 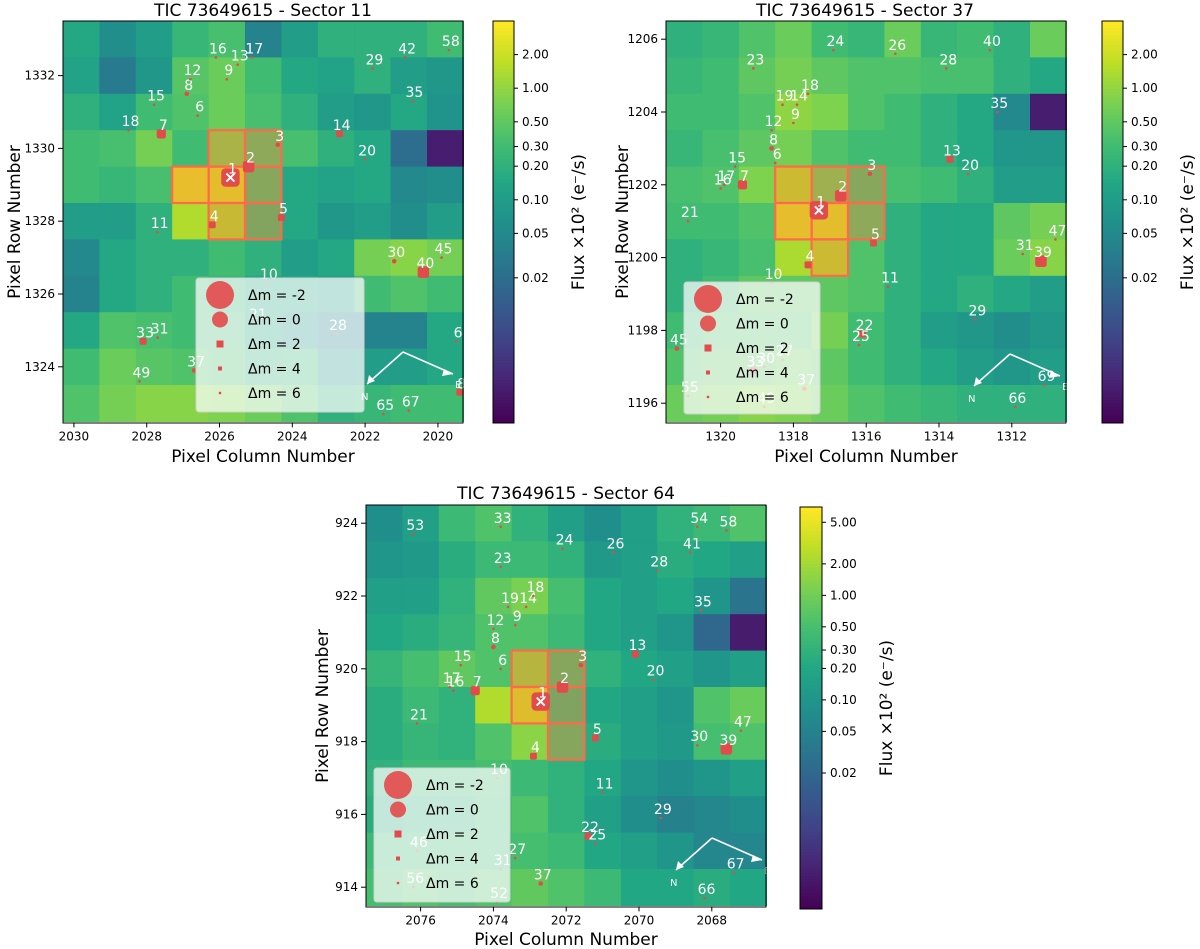 What do you see at coordinates (279, 137) in the screenshot?
I see `star-label: 3` at bounding box center [279, 137].